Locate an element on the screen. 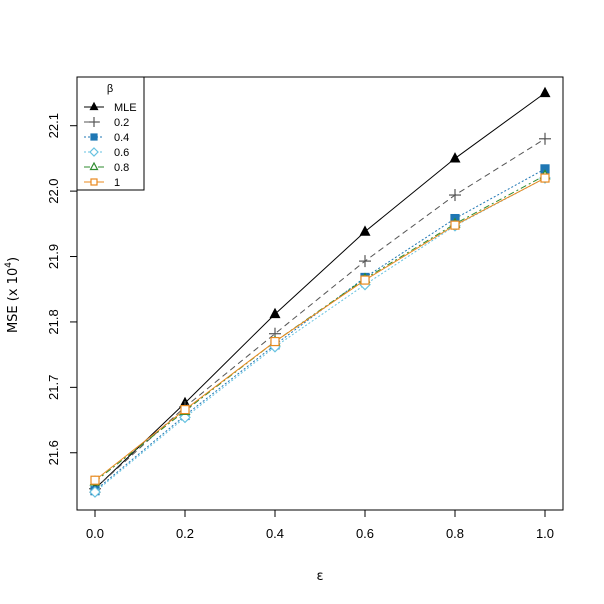 This screenshot has width=604, height=604. x-tick-label-1: 0.2 is located at coordinates (185, 533).